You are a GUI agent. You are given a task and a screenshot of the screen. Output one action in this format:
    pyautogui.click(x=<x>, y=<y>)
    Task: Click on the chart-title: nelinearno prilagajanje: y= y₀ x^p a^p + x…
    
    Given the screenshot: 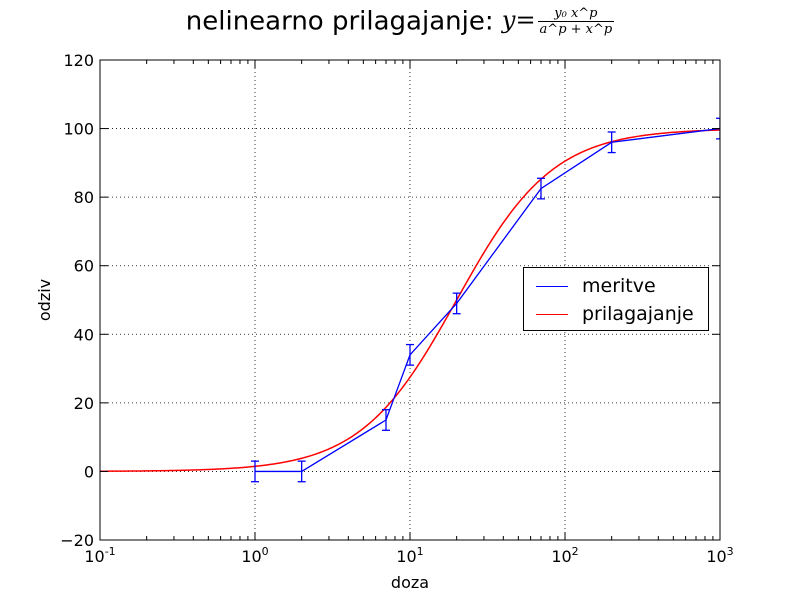 What is the action you would take?
    pyautogui.click(x=400, y=21)
    